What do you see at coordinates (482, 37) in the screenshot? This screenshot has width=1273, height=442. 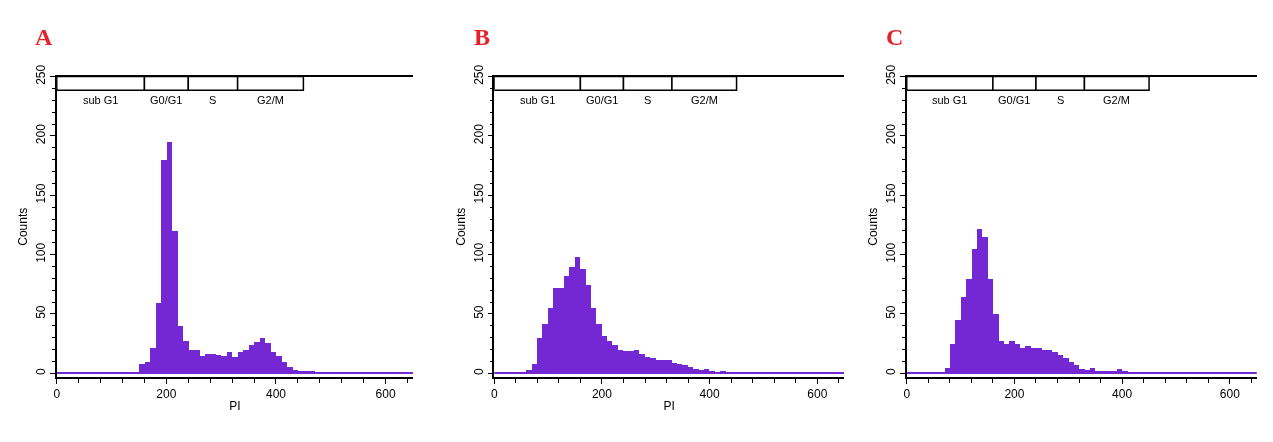 I see `chart-title: B` at bounding box center [482, 37].